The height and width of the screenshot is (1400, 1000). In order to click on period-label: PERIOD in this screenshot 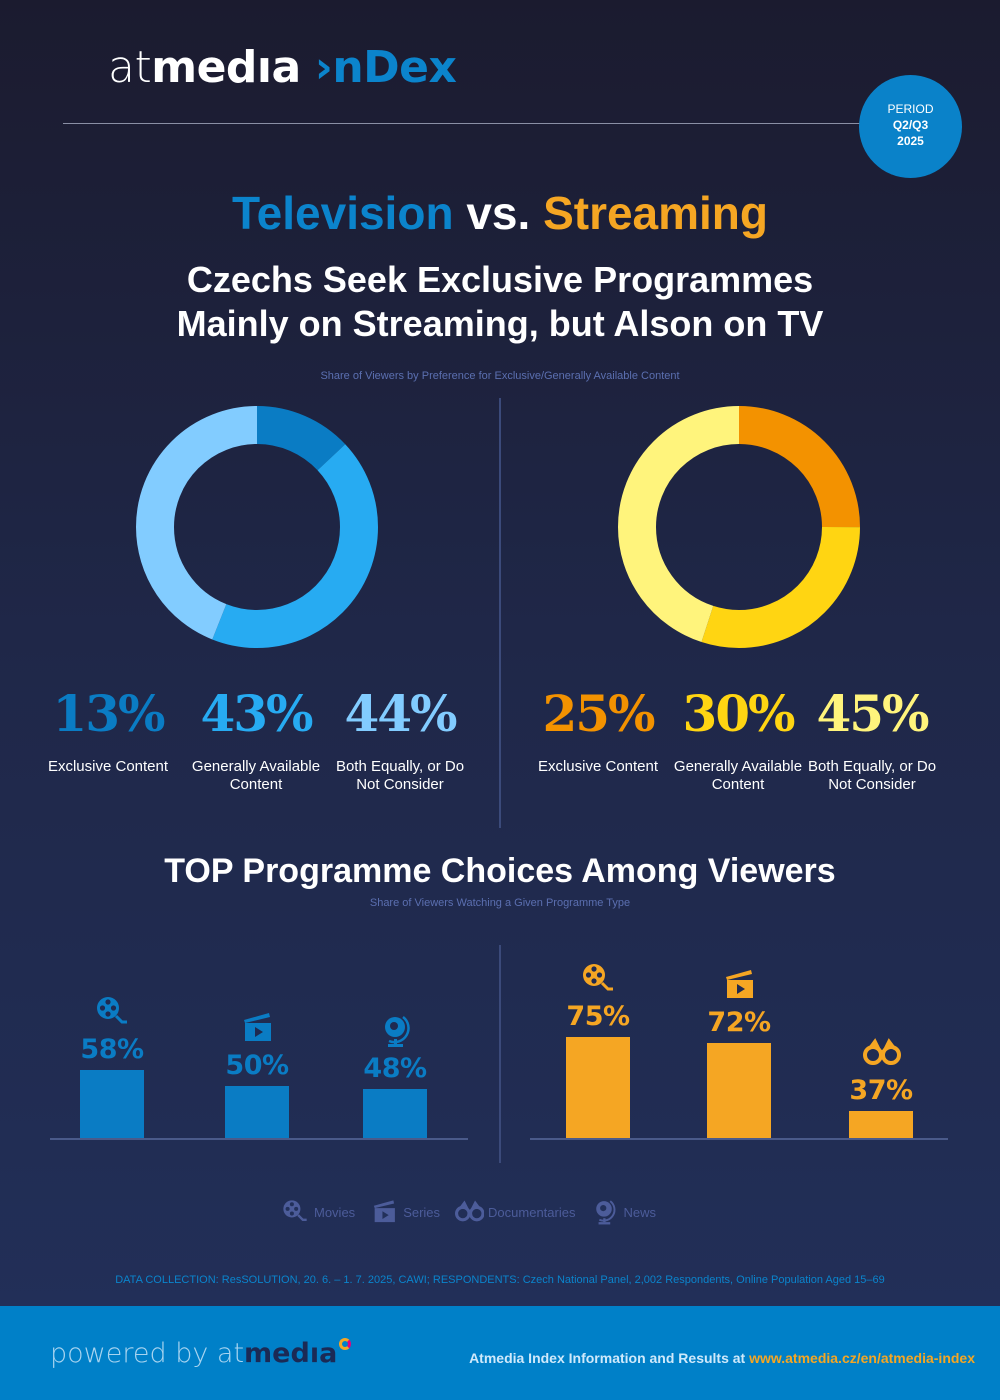, I will do `click(910, 109)`.